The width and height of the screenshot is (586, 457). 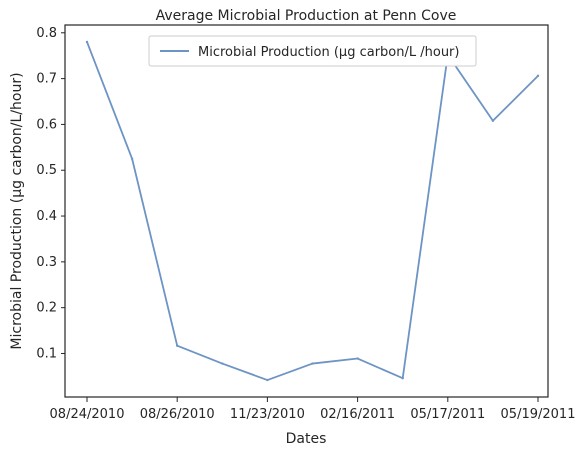 What do you see at coordinates (328, 52) in the screenshot?
I see `legend-label: Microbial Production (µg carbon/L /hour)` at bounding box center [328, 52].